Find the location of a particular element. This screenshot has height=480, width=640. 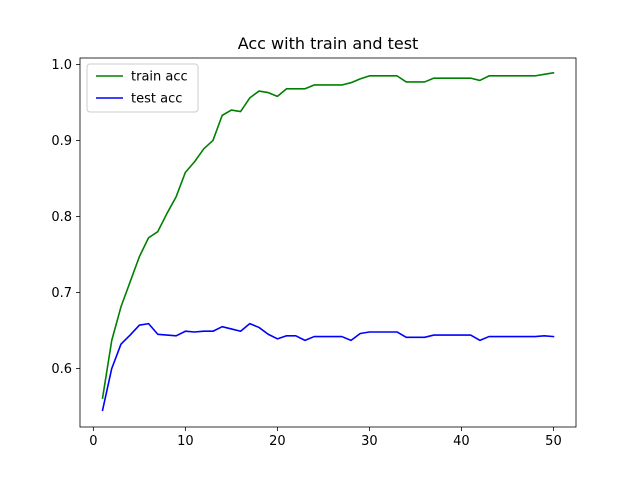

legend-label: train acc is located at coordinates (159, 77).